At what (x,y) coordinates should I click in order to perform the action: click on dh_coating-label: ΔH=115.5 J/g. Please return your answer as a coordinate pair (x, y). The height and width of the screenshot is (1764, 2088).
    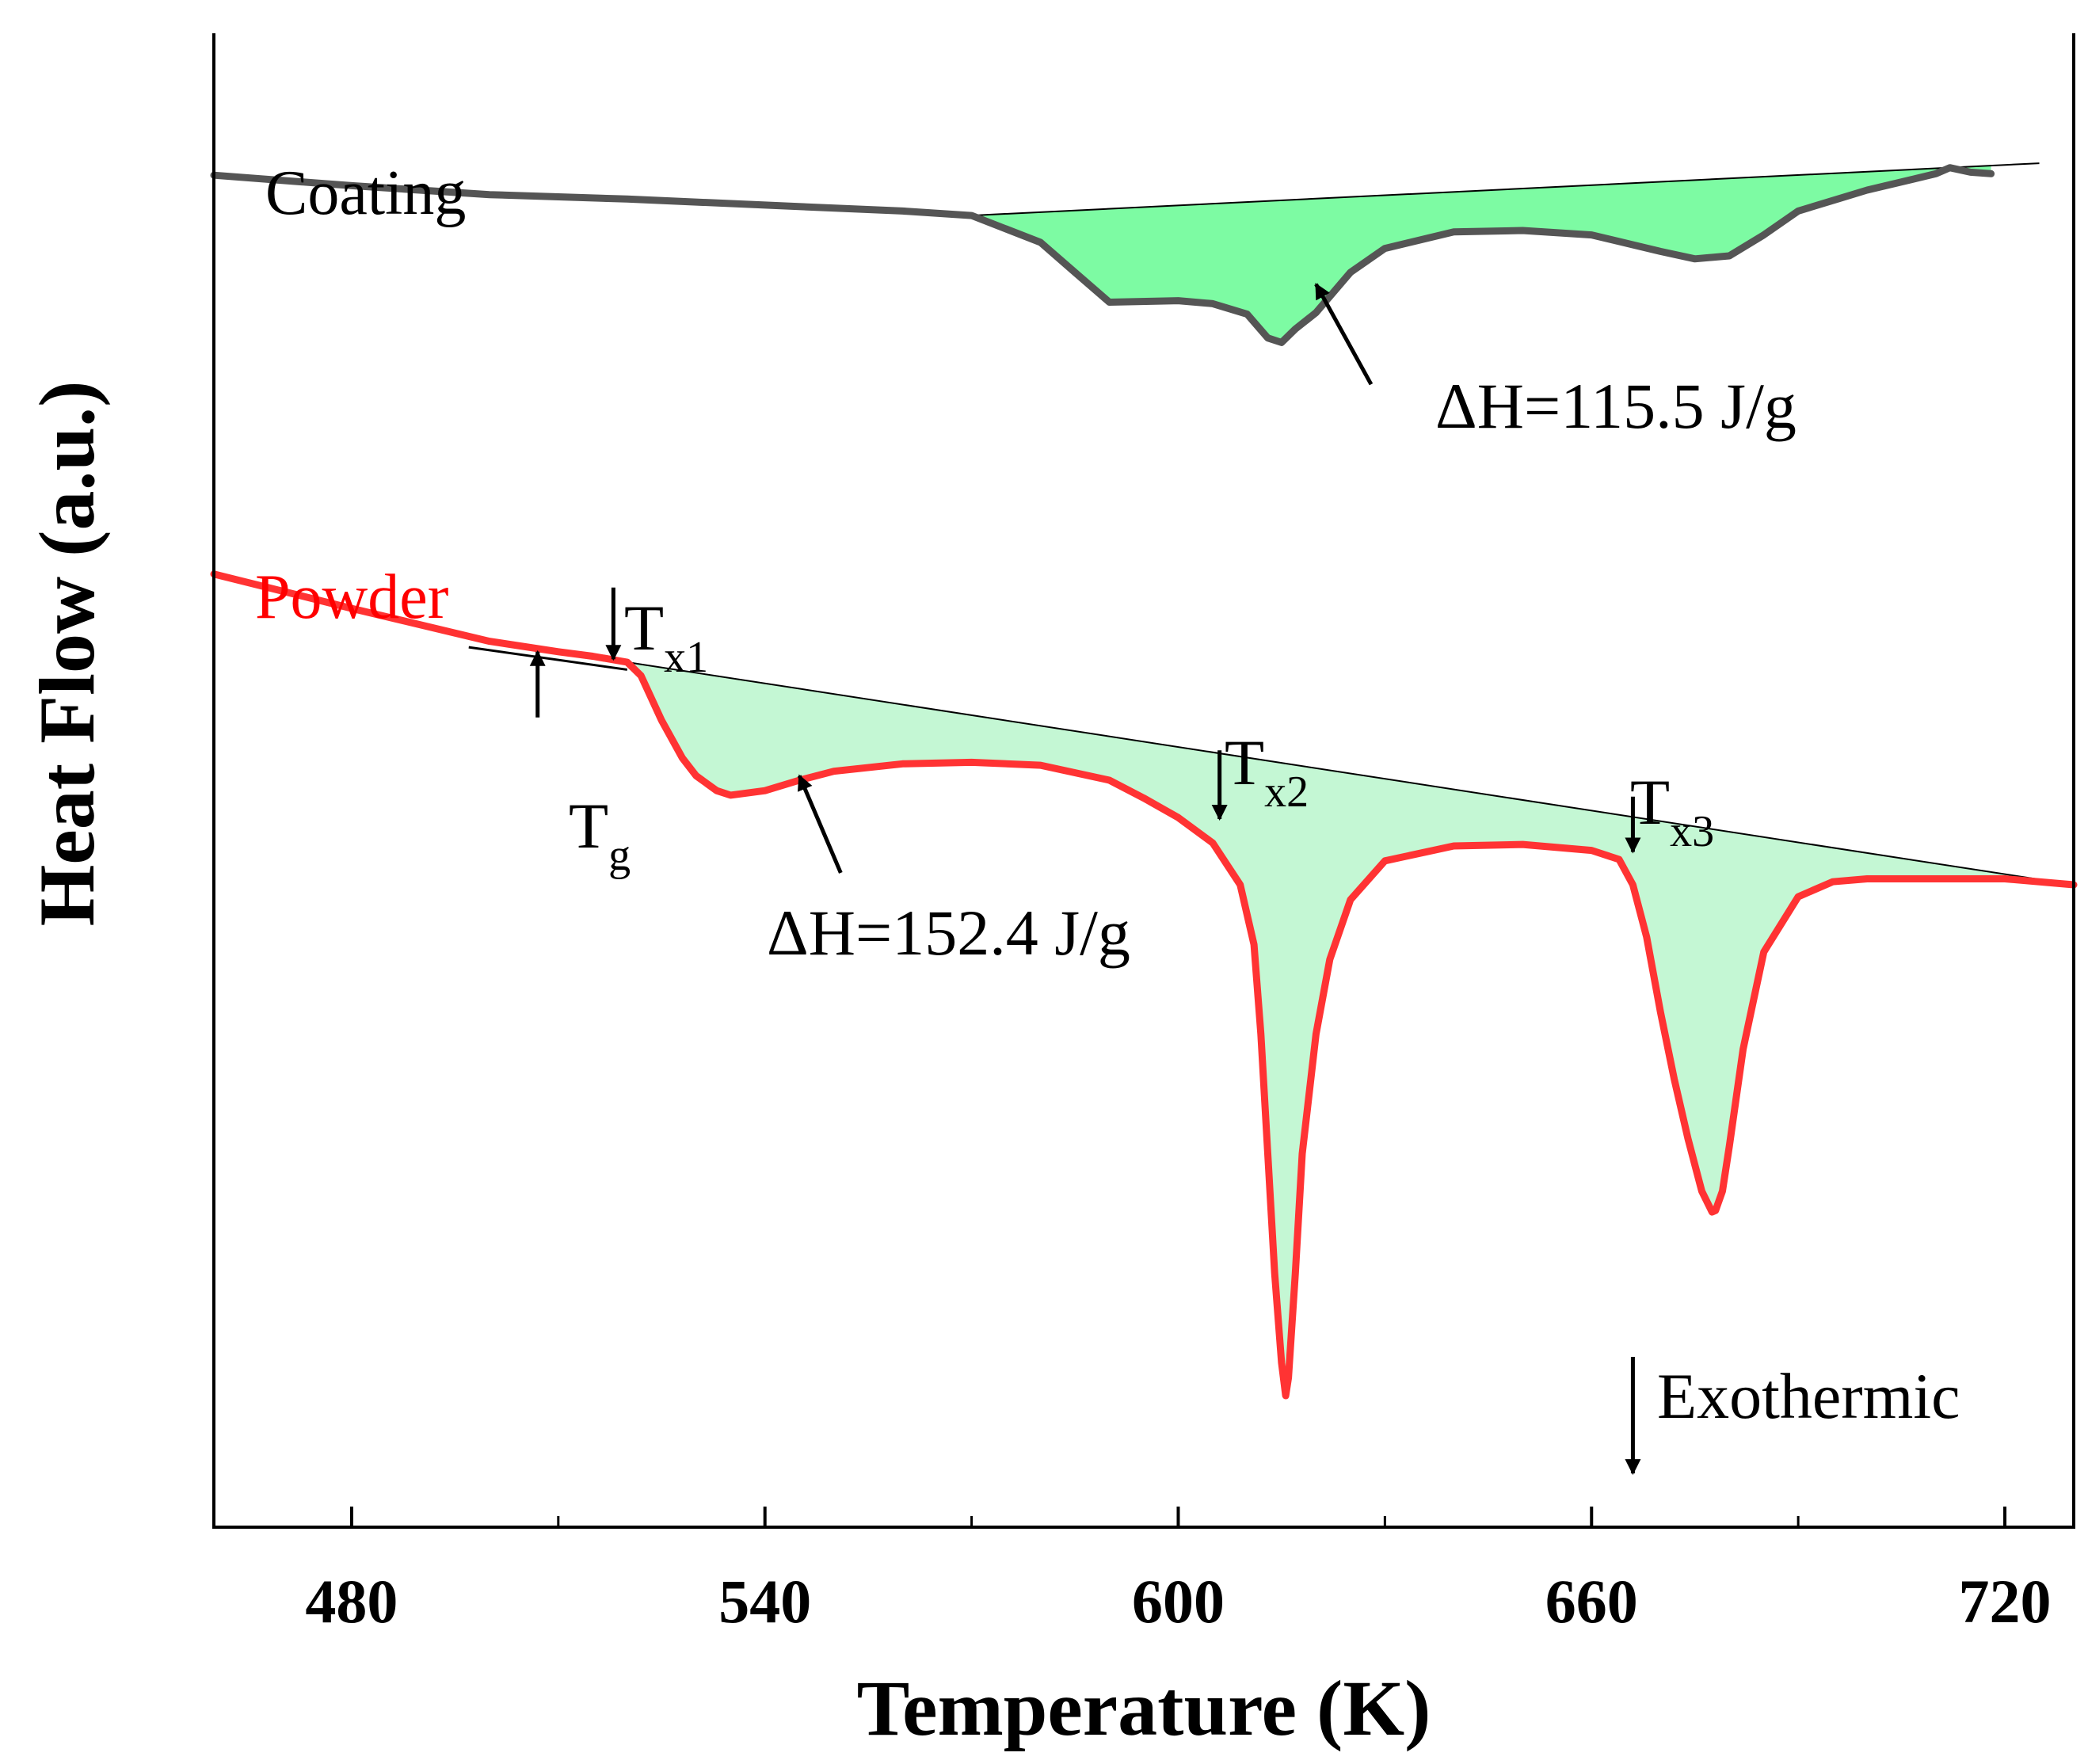
    Looking at the image, I should click on (1616, 406).